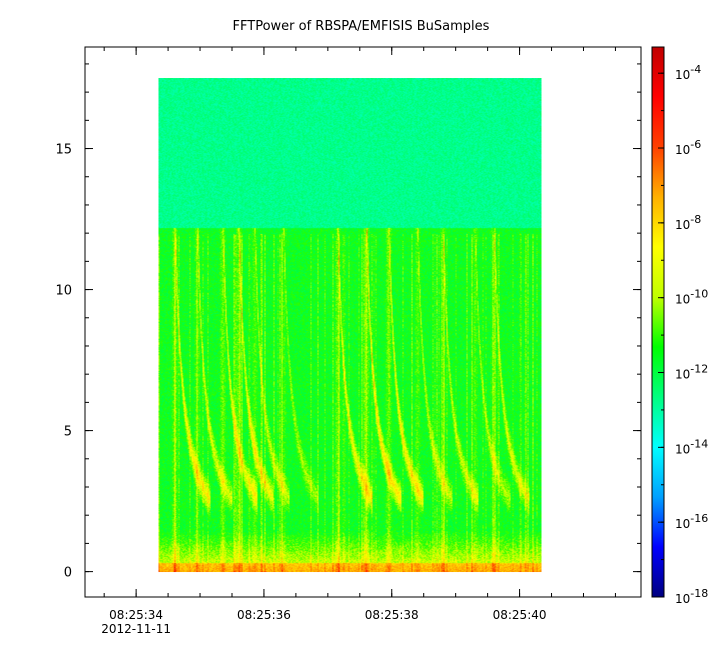  Describe the element at coordinates (699, 369) in the screenshot. I see `colorbar-tick-exponent: -12` at that location.